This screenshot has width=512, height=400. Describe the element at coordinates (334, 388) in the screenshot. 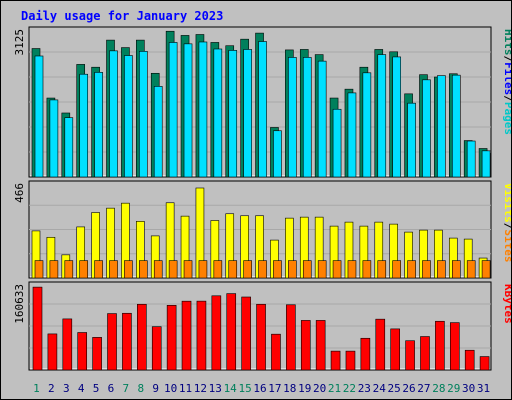

I see `day-label: 21` at that location.